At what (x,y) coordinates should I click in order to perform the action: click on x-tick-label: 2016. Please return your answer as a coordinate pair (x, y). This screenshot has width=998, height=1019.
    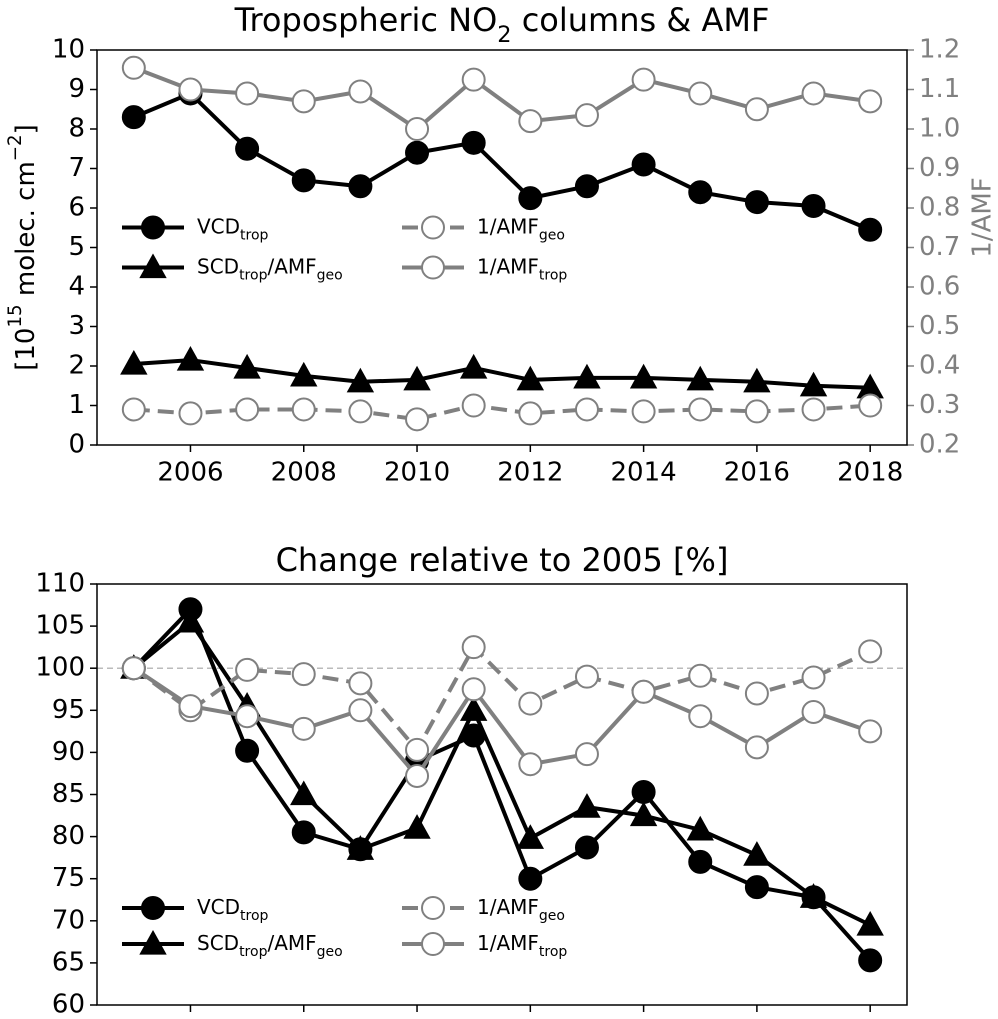
    Looking at the image, I should click on (757, 473).